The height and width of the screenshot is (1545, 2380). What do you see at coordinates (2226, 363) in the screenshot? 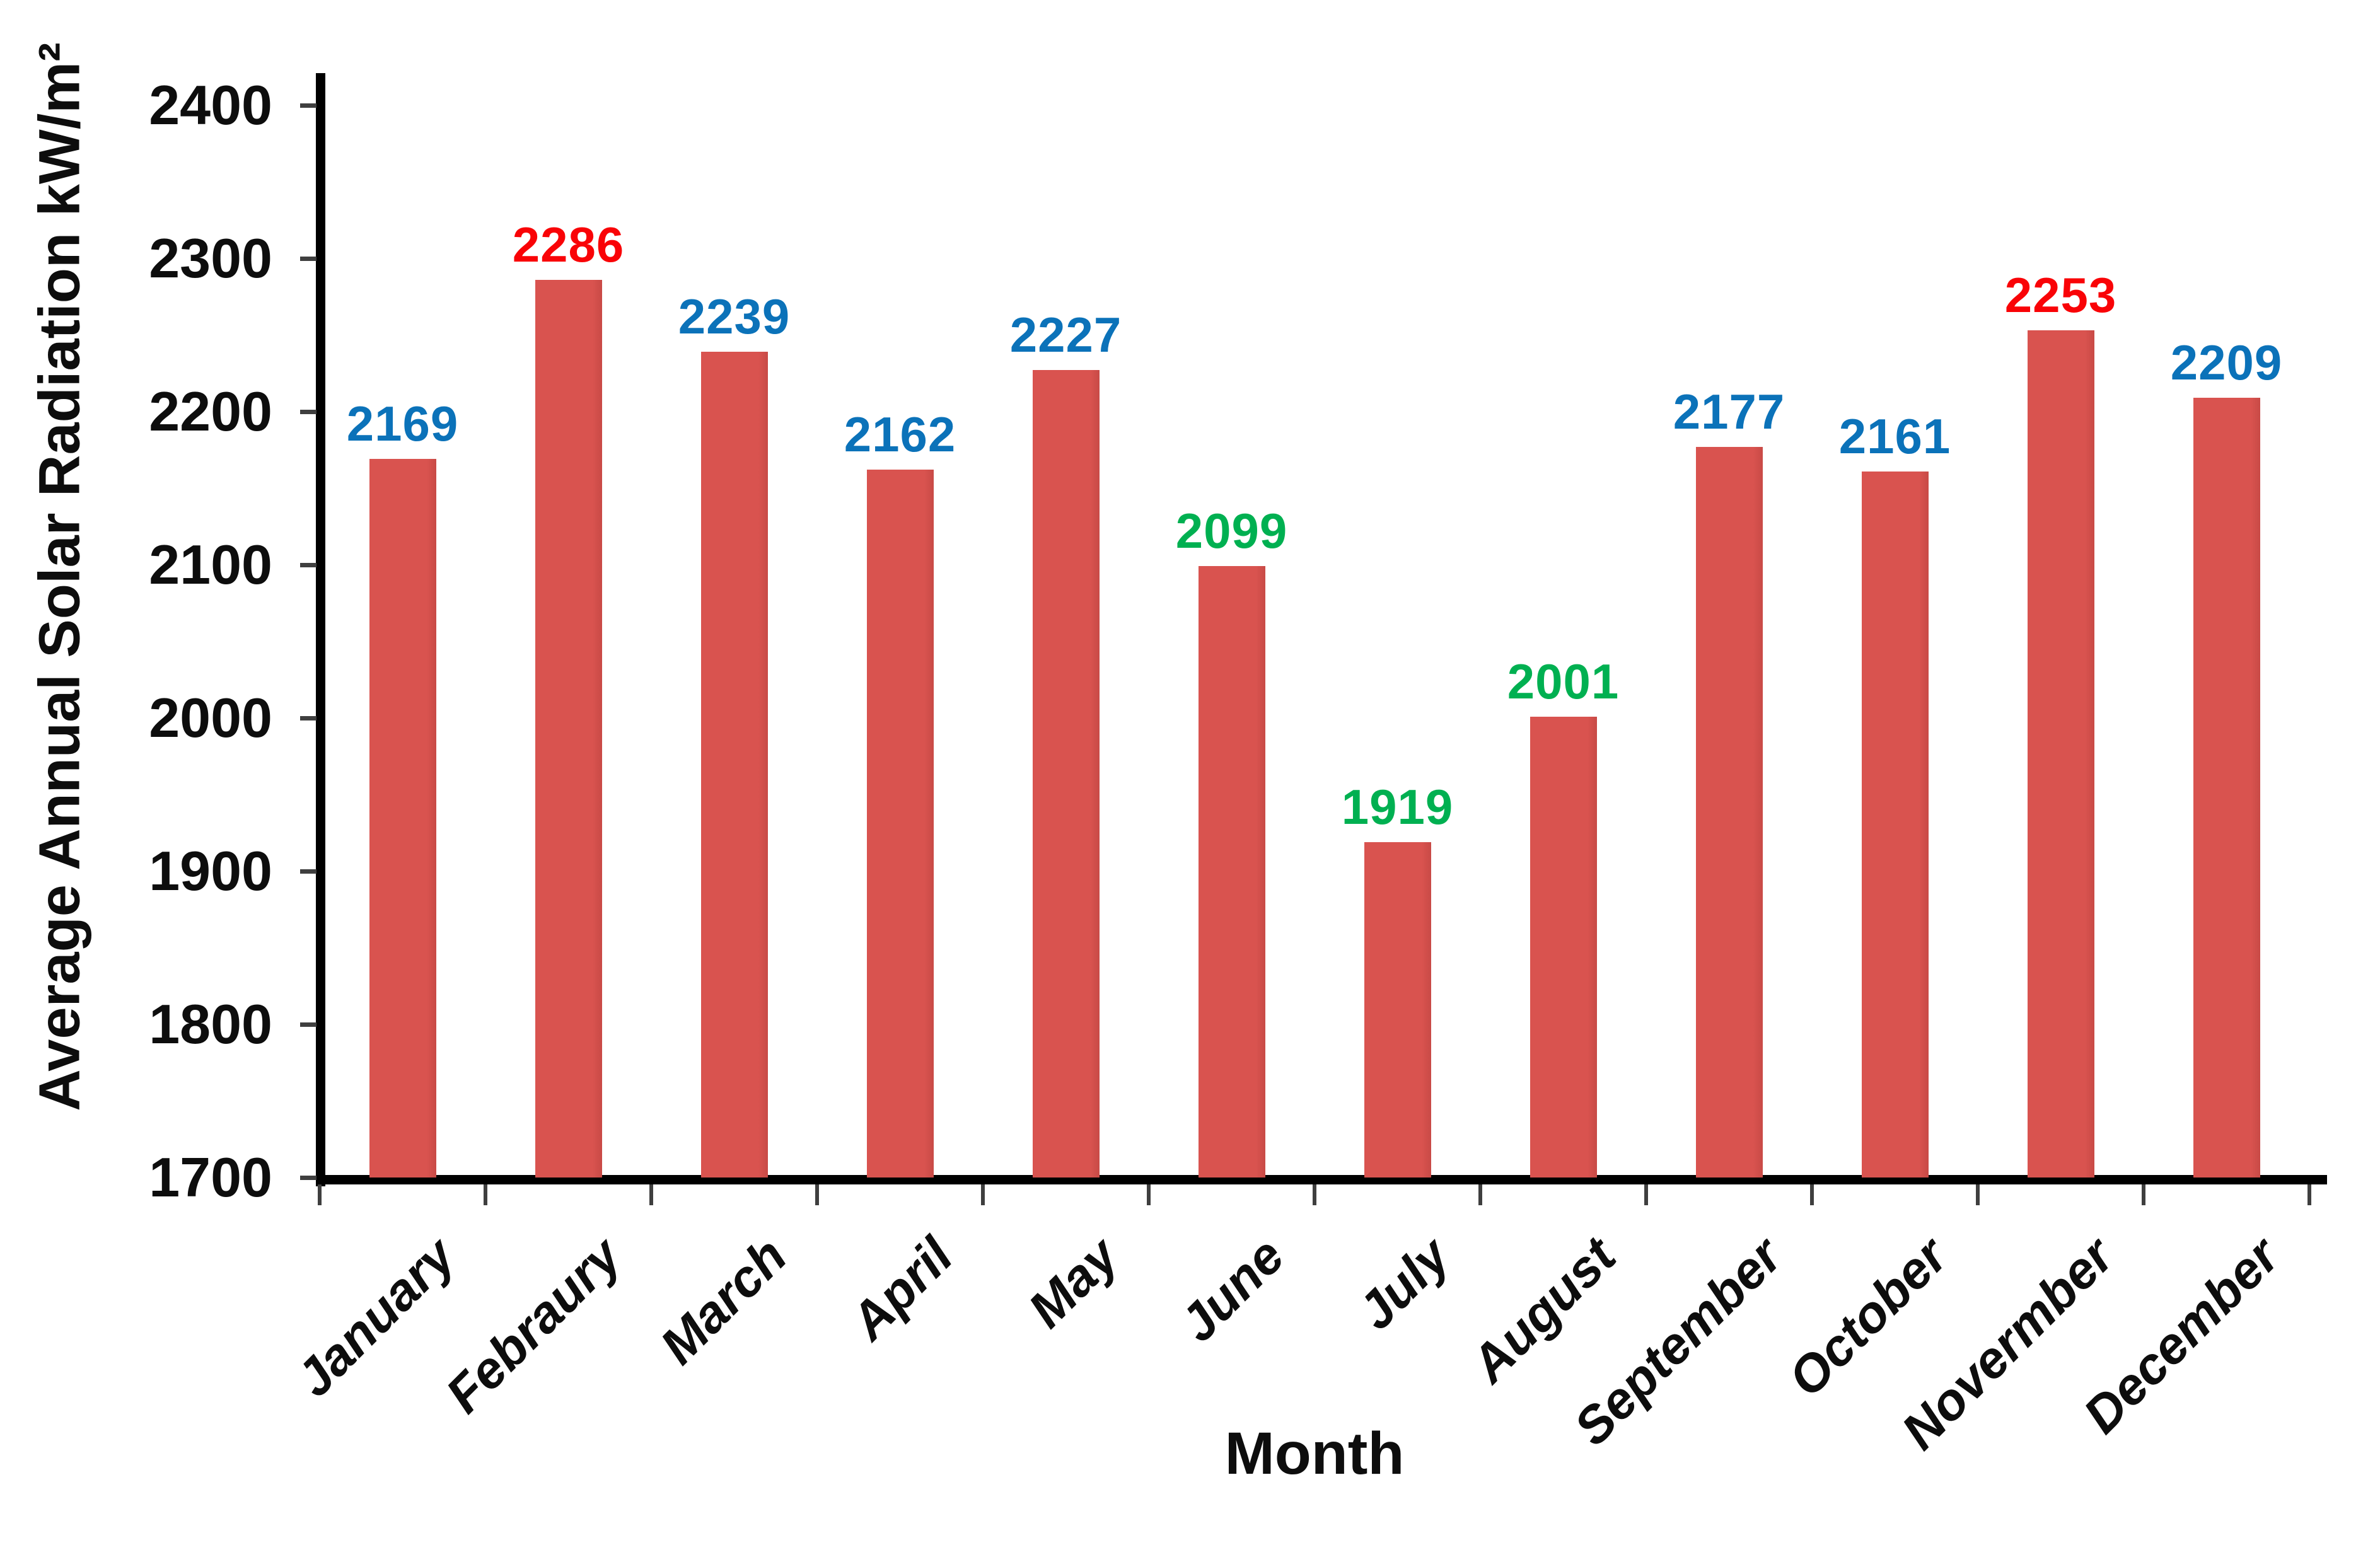
I see `value-label-december: 2209` at bounding box center [2226, 363].